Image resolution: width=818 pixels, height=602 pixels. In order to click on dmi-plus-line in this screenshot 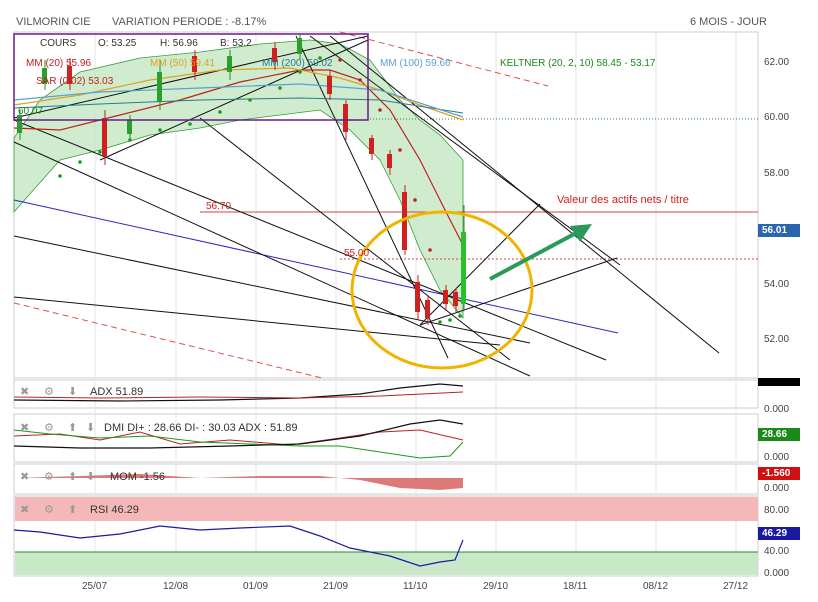, I will do `click(238, 444)`.